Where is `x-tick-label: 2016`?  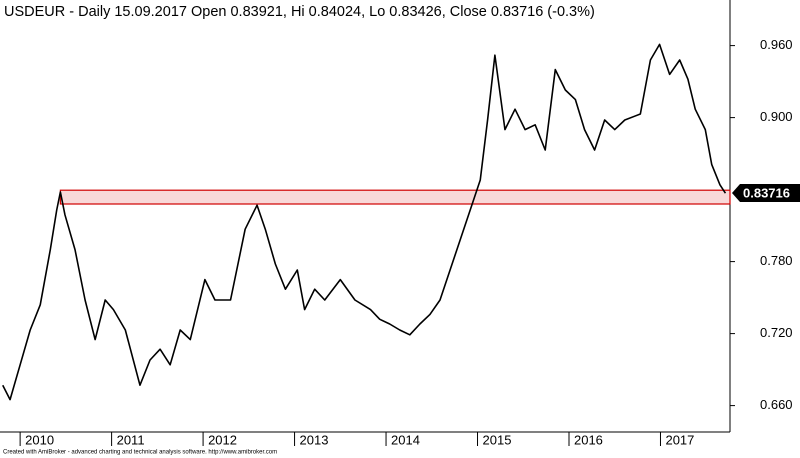
x-tick-label: 2016 is located at coordinates (588, 439).